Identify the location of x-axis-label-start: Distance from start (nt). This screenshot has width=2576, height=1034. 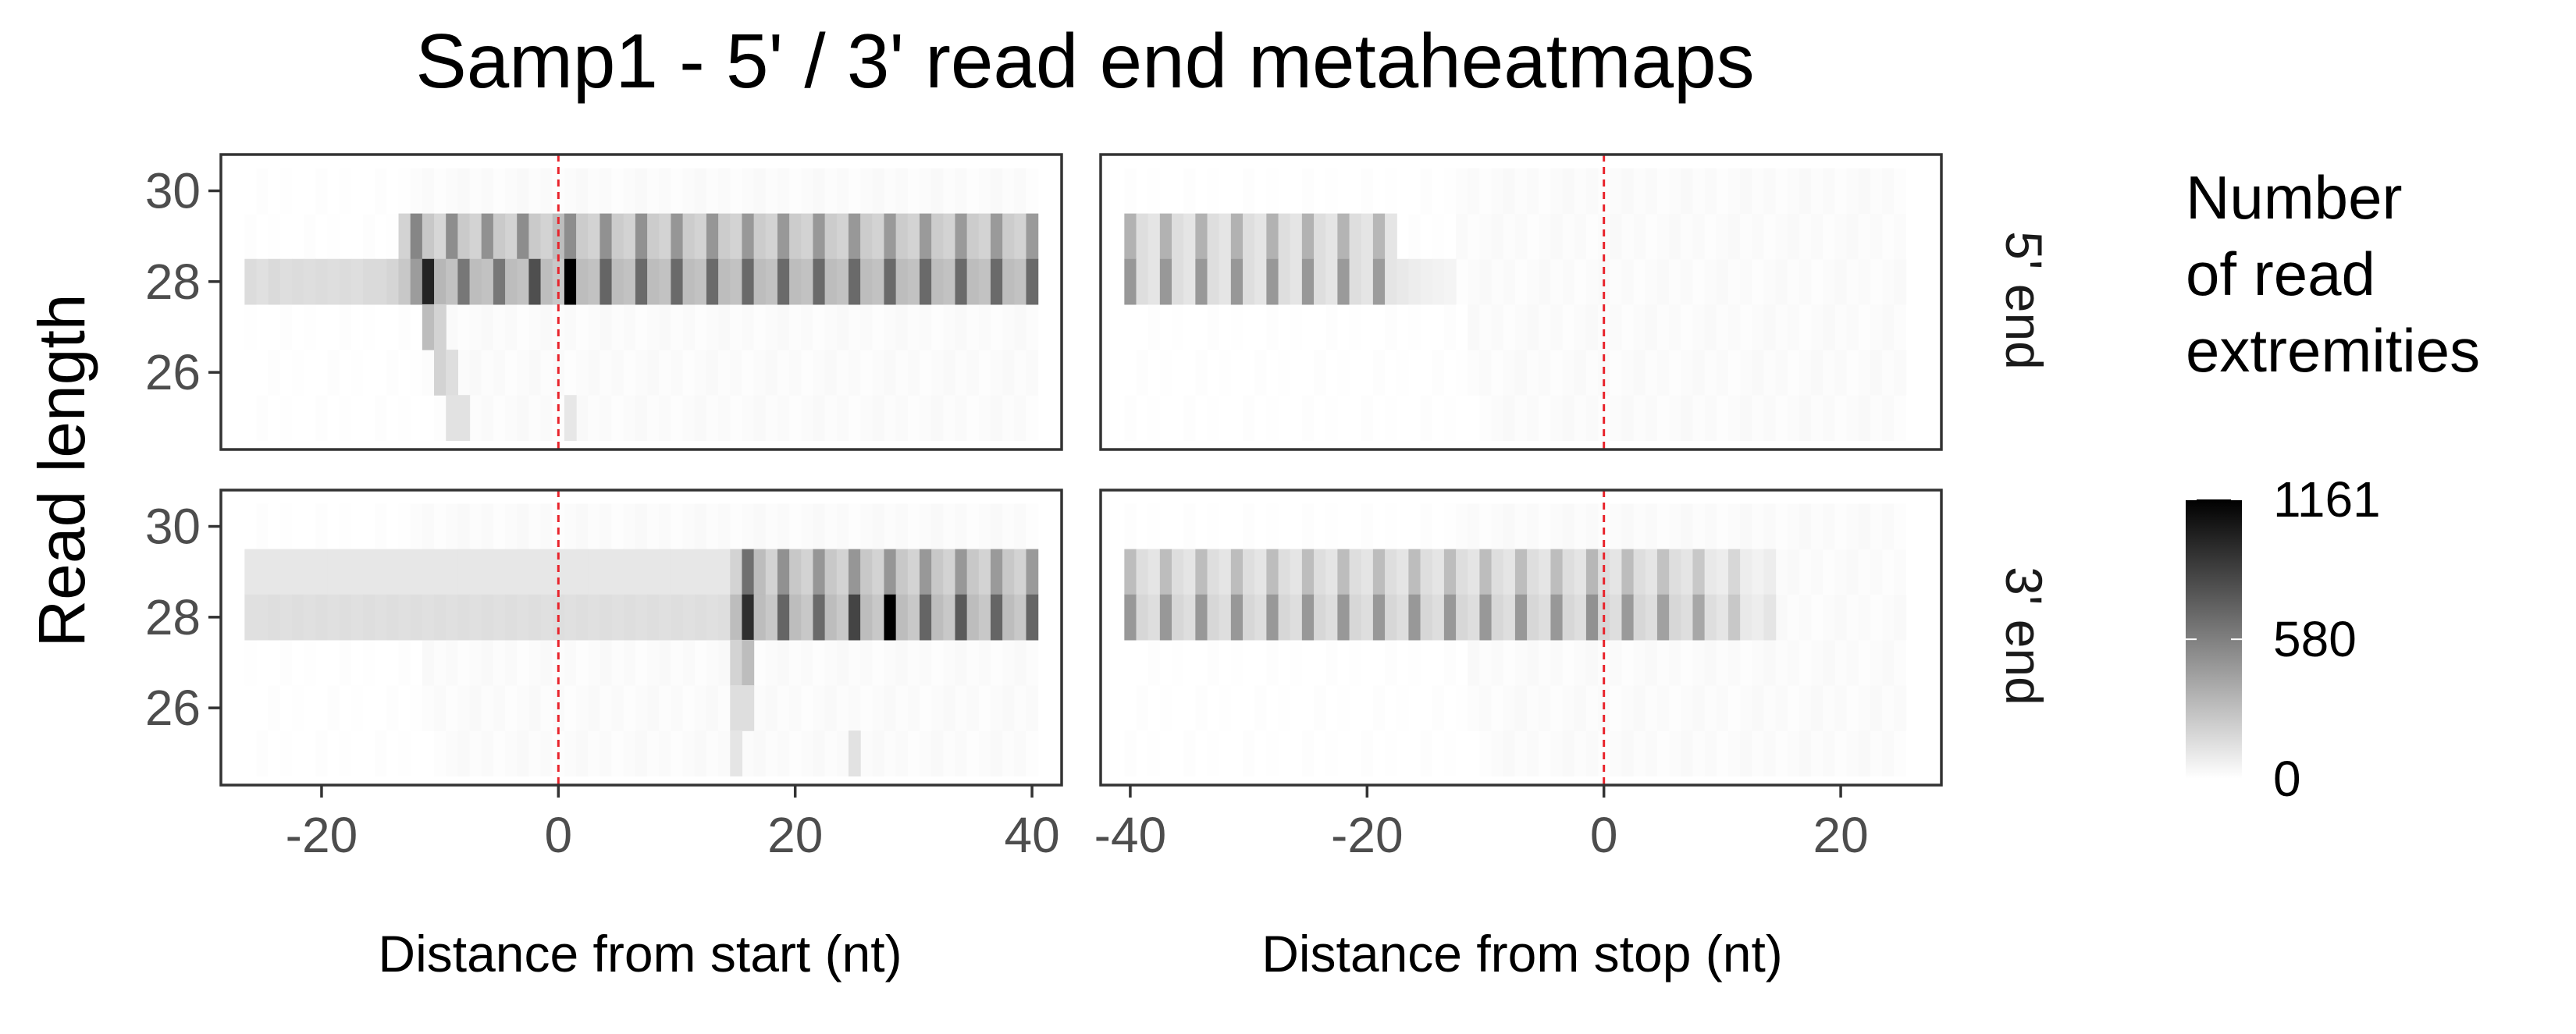
(640, 953).